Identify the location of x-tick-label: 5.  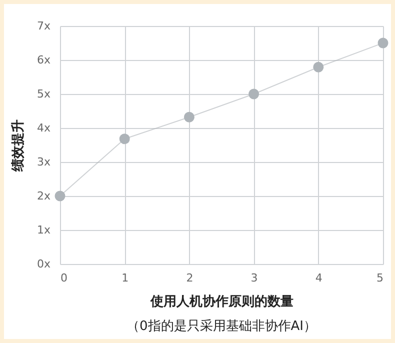
(380, 278).